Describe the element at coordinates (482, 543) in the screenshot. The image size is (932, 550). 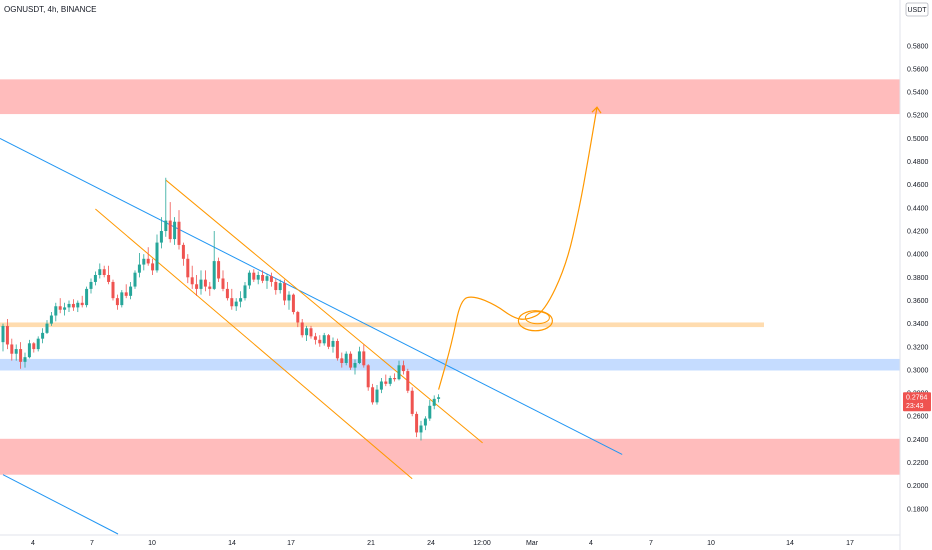
I see `x-tick-label: 12:00` at that location.